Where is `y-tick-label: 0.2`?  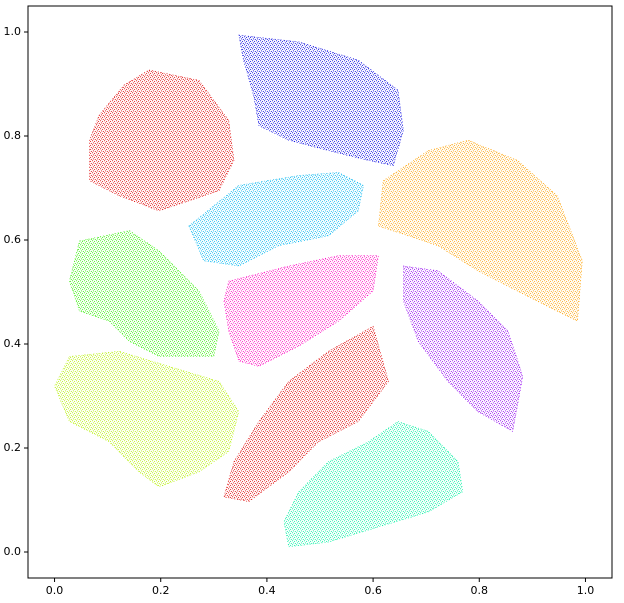
y-tick-label: 0.2 is located at coordinates (13, 447).